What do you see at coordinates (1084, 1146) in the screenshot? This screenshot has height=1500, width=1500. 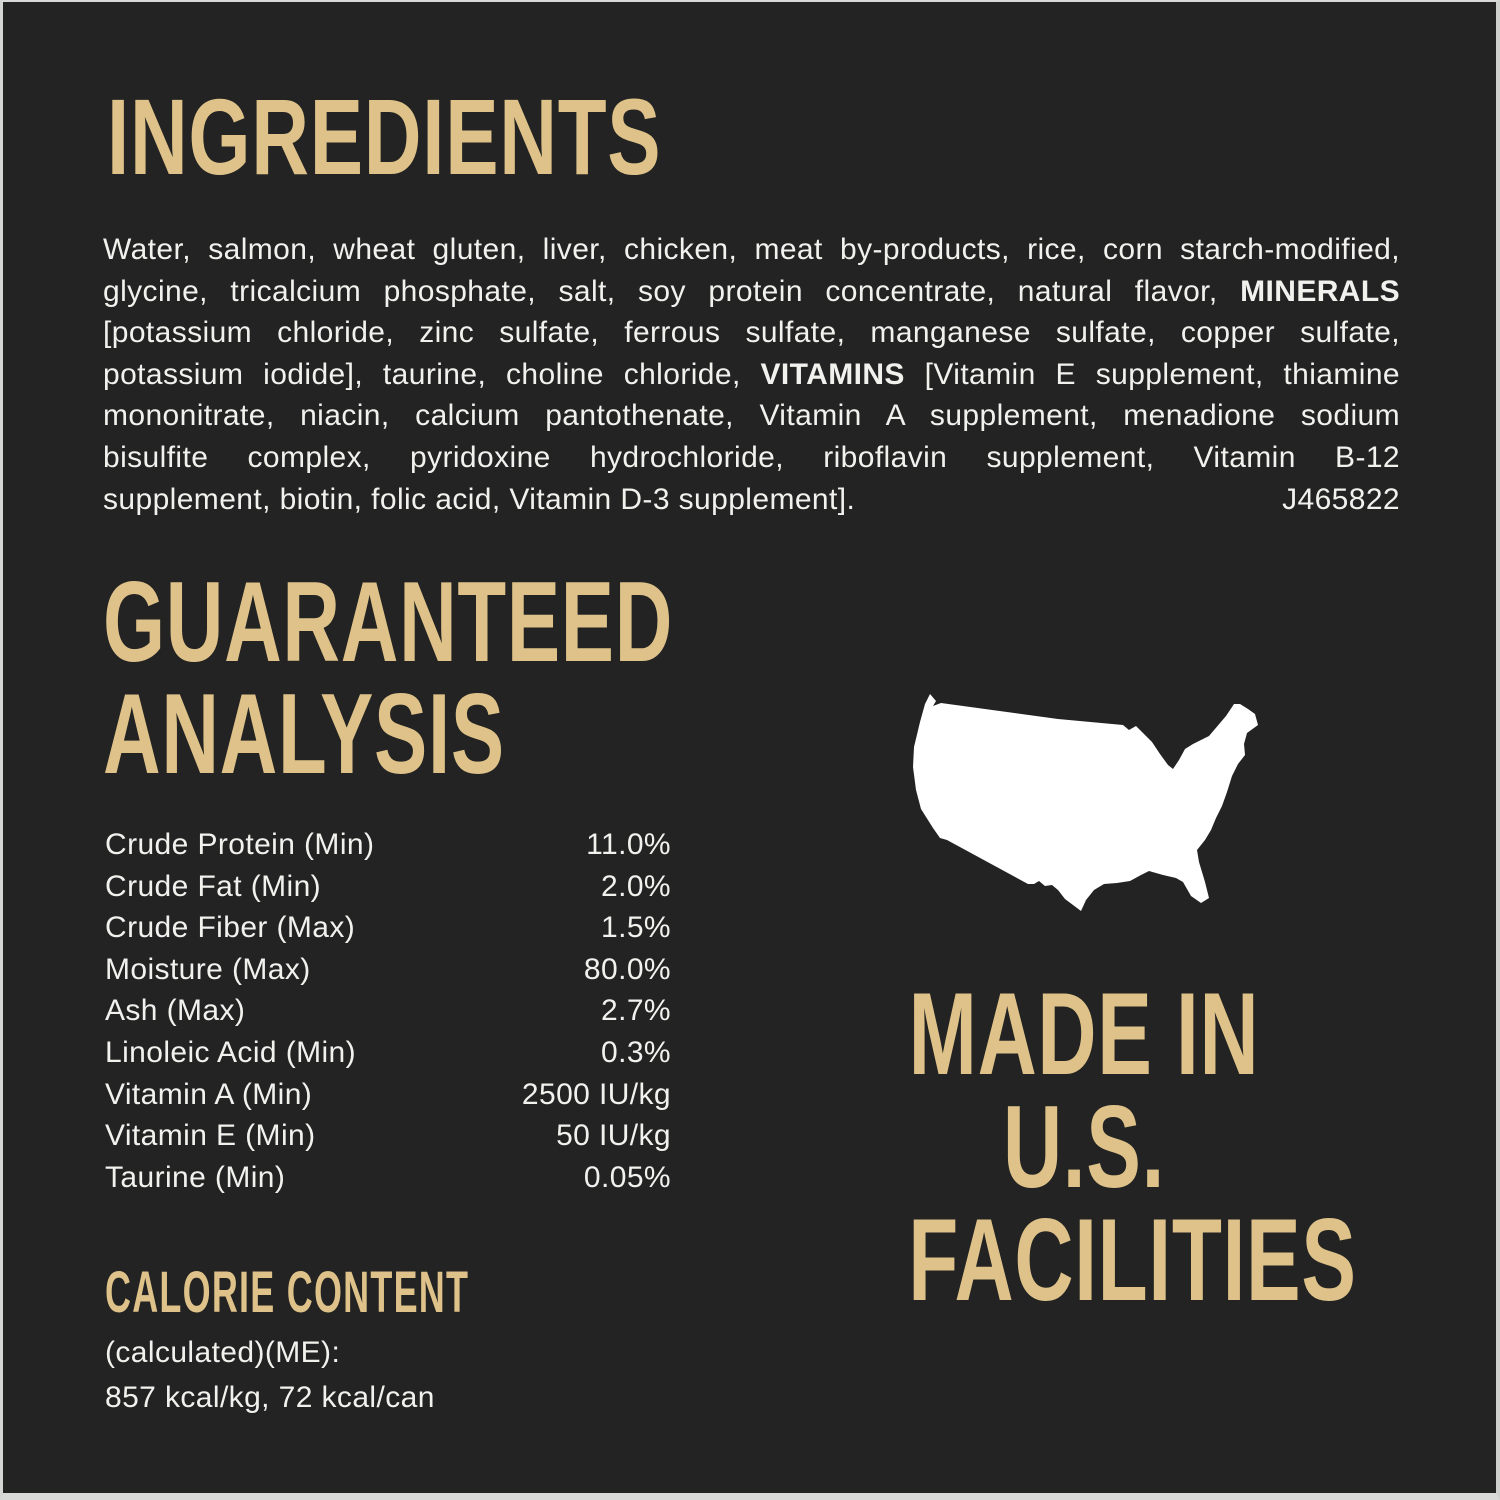 I see `made-in-line2: U.S.` at bounding box center [1084, 1146].